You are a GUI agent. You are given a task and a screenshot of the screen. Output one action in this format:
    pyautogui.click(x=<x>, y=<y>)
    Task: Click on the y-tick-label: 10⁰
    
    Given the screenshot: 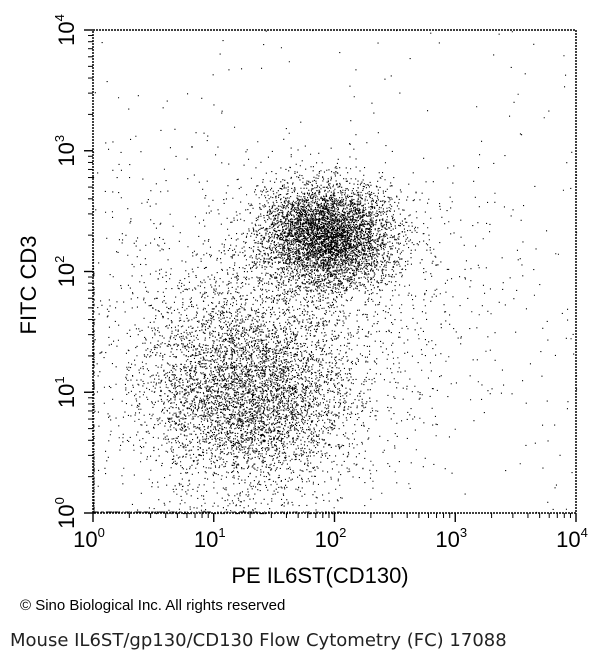 What is the action you would take?
    pyautogui.click(x=65, y=513)
    